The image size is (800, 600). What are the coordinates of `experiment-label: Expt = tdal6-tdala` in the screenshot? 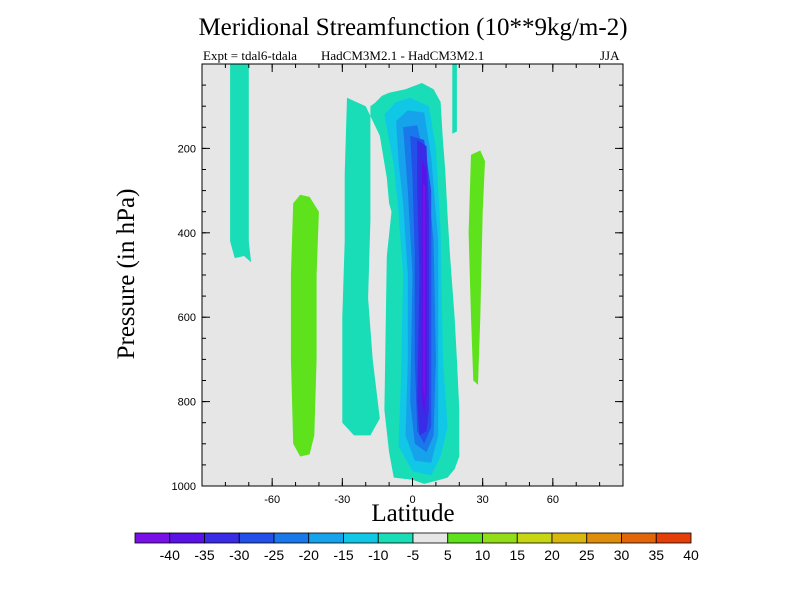 It's located at (250, 55).